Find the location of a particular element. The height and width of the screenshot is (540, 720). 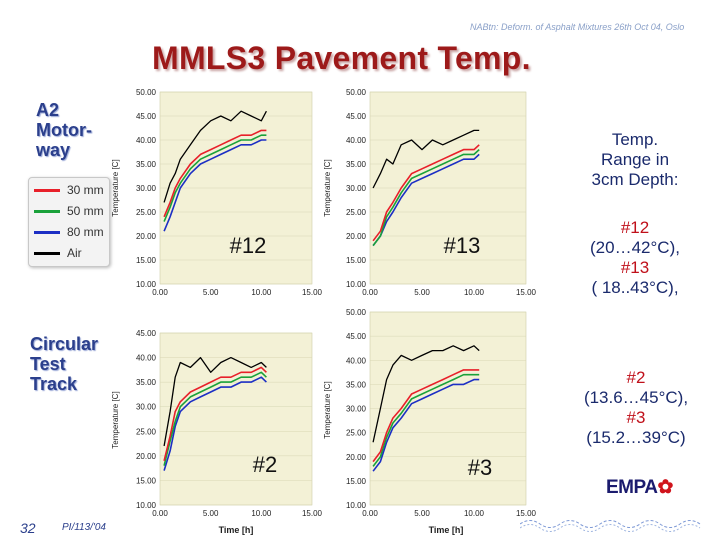

legend-item: Air is located at coordinates (69, 252).